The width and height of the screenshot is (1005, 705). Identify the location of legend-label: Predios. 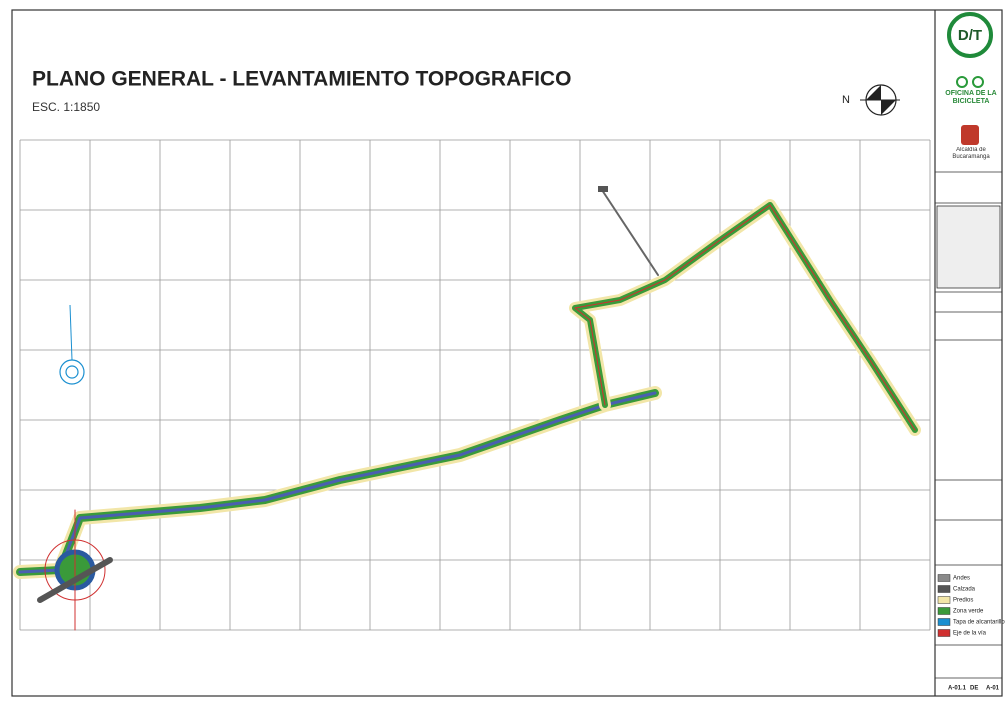
(963, 601).